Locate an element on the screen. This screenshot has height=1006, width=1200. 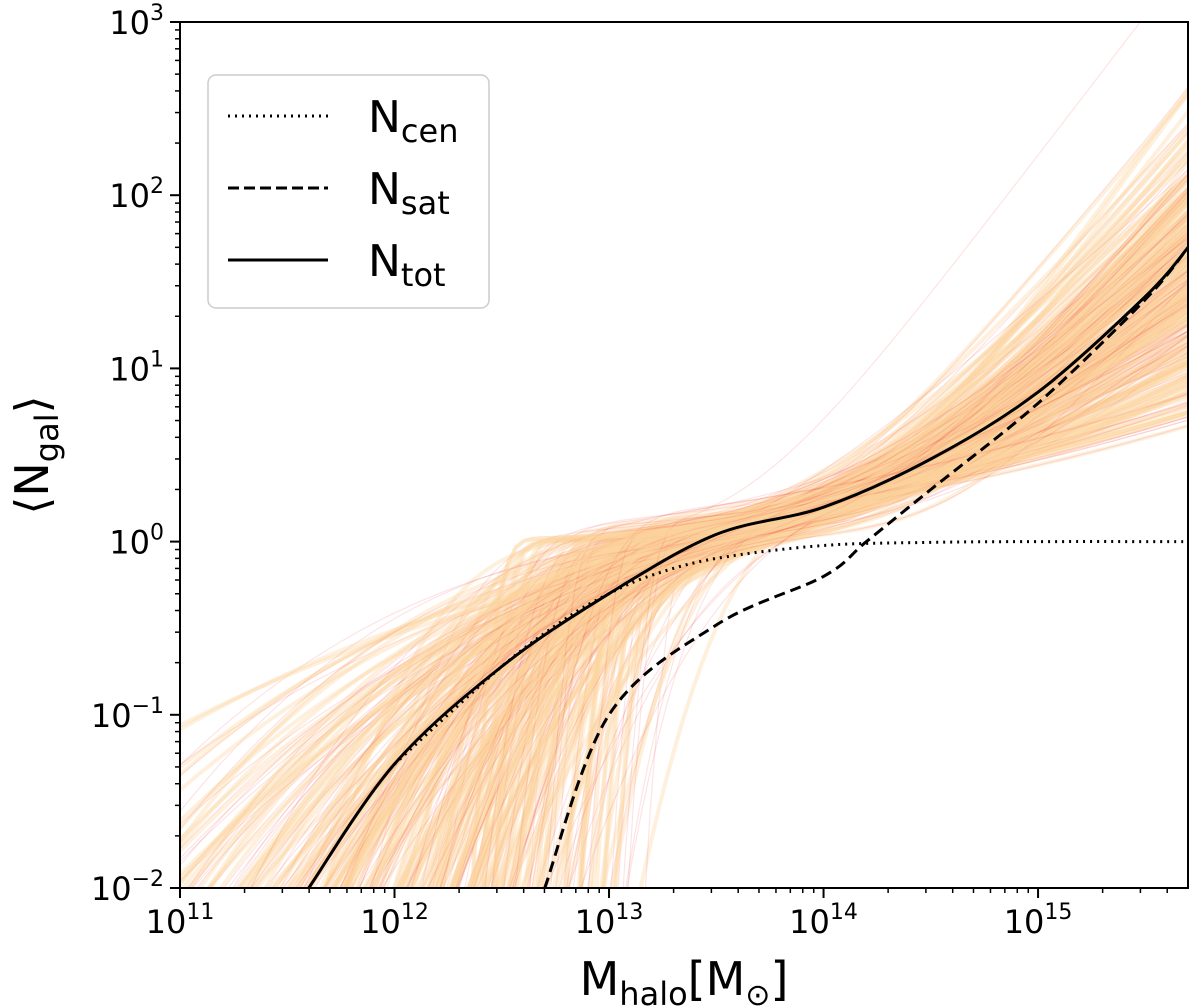
x-tick-label: 1011 is located at coordinates (180, 920).